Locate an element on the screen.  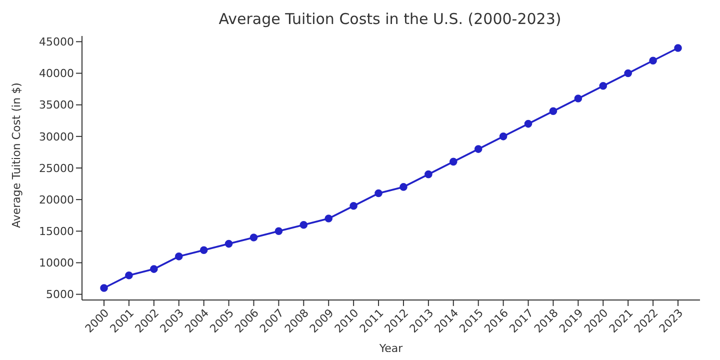
y-tick-label: 5000 is located at coordinates (60, 295).